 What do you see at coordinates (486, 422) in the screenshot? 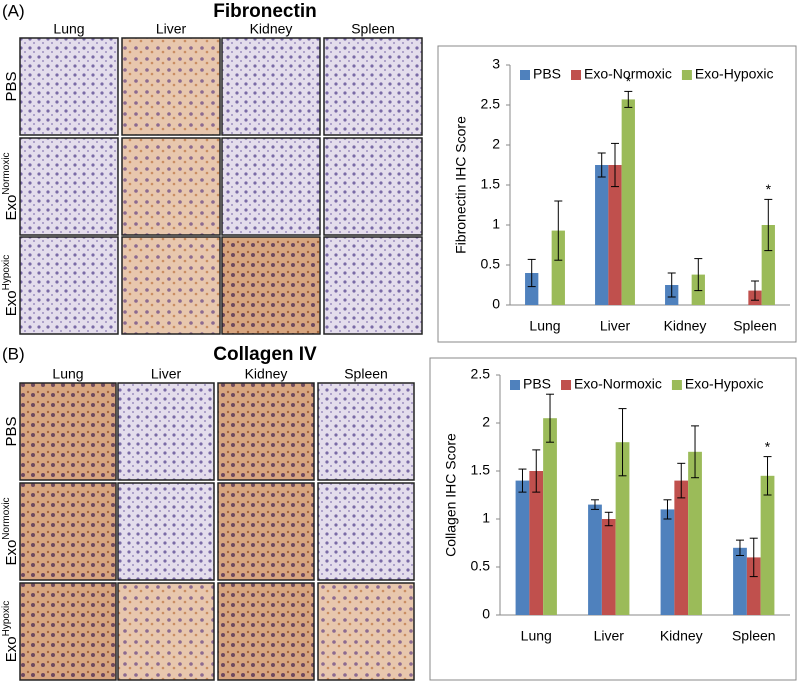
I see `y-tick-label: 2` at bounding box center [486, 422].